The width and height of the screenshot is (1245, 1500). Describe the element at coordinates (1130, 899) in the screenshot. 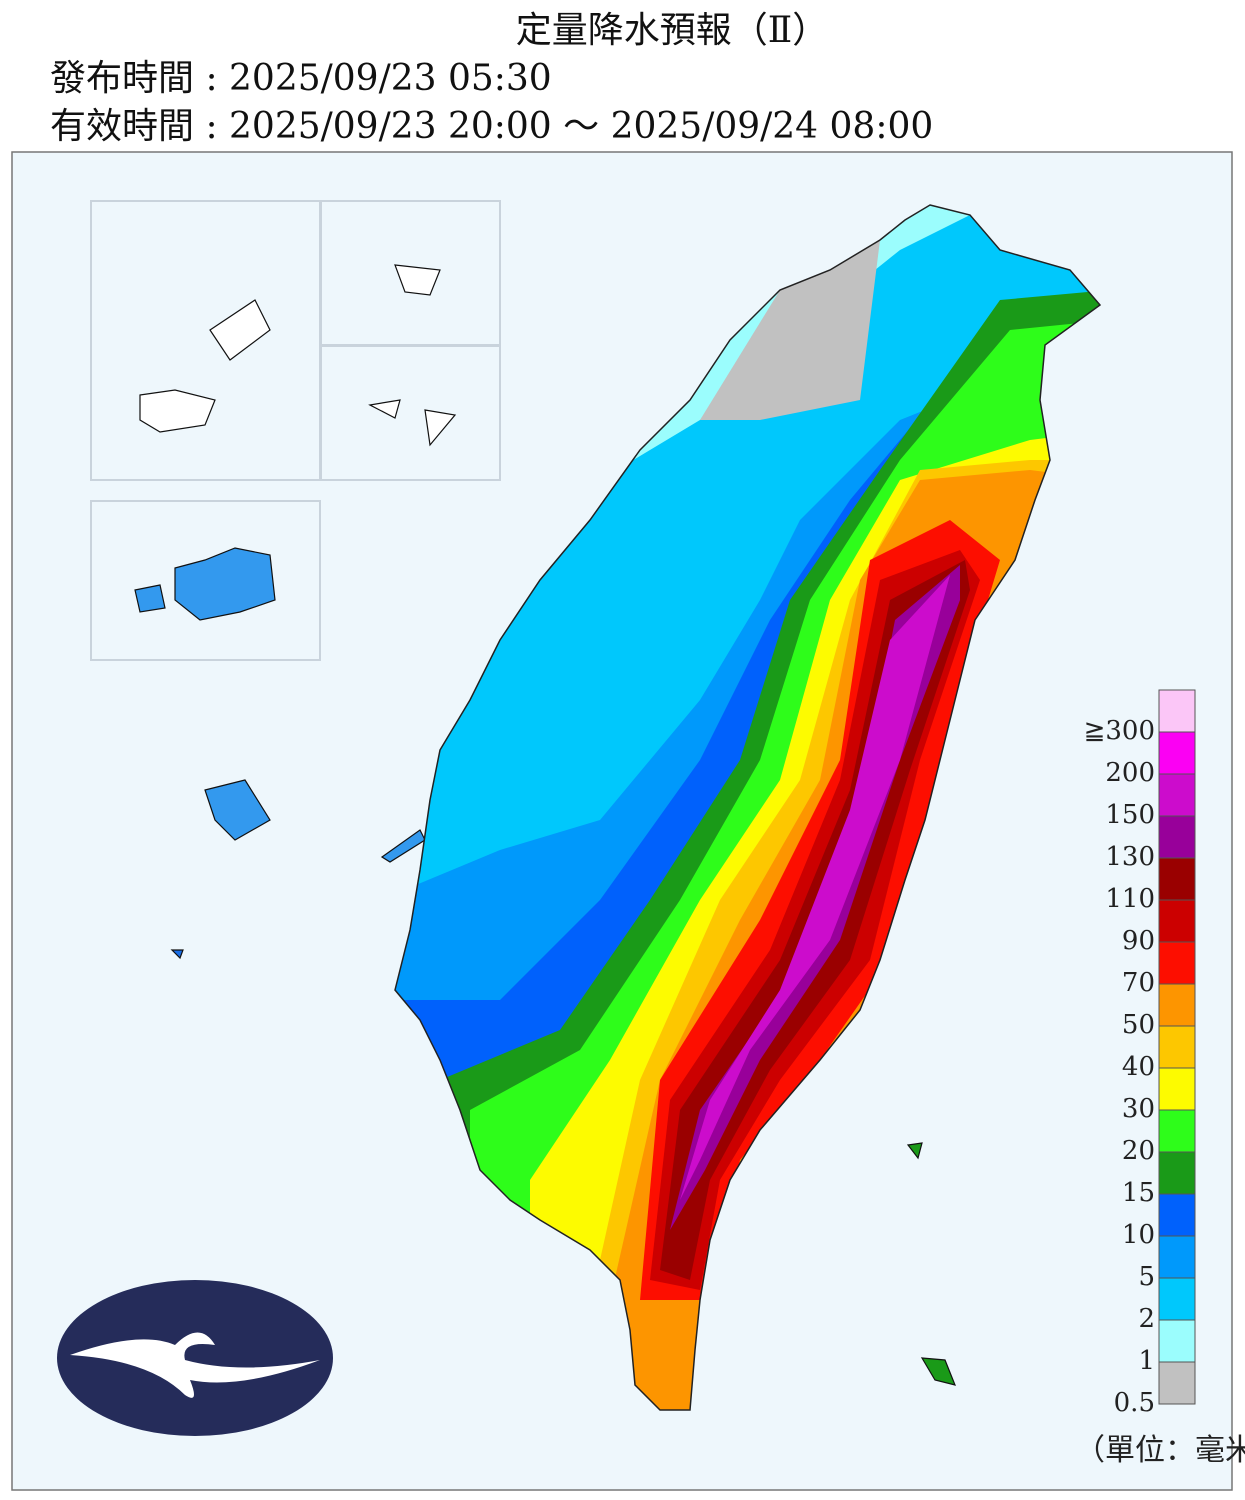

I see `legend-label: 110` at that location.